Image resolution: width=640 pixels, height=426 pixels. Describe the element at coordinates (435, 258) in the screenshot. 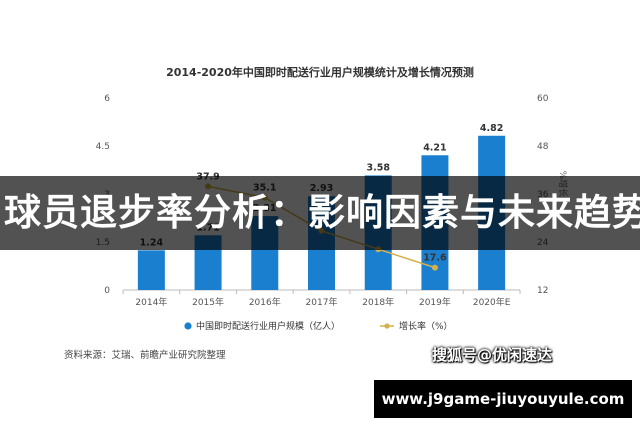

I see `line-value-label: 17.6` at that location.